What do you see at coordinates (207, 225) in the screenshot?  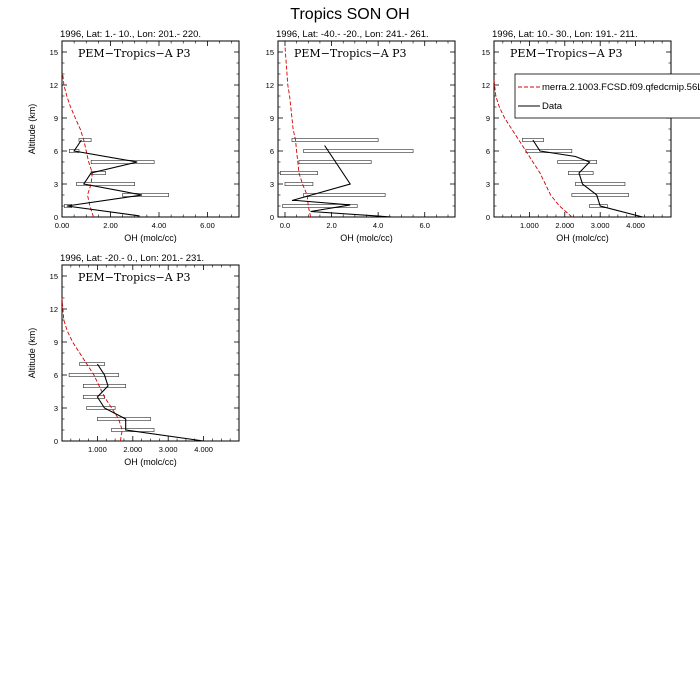 I see `x-tick-label: 6.00` at bounding box center [207, 225].